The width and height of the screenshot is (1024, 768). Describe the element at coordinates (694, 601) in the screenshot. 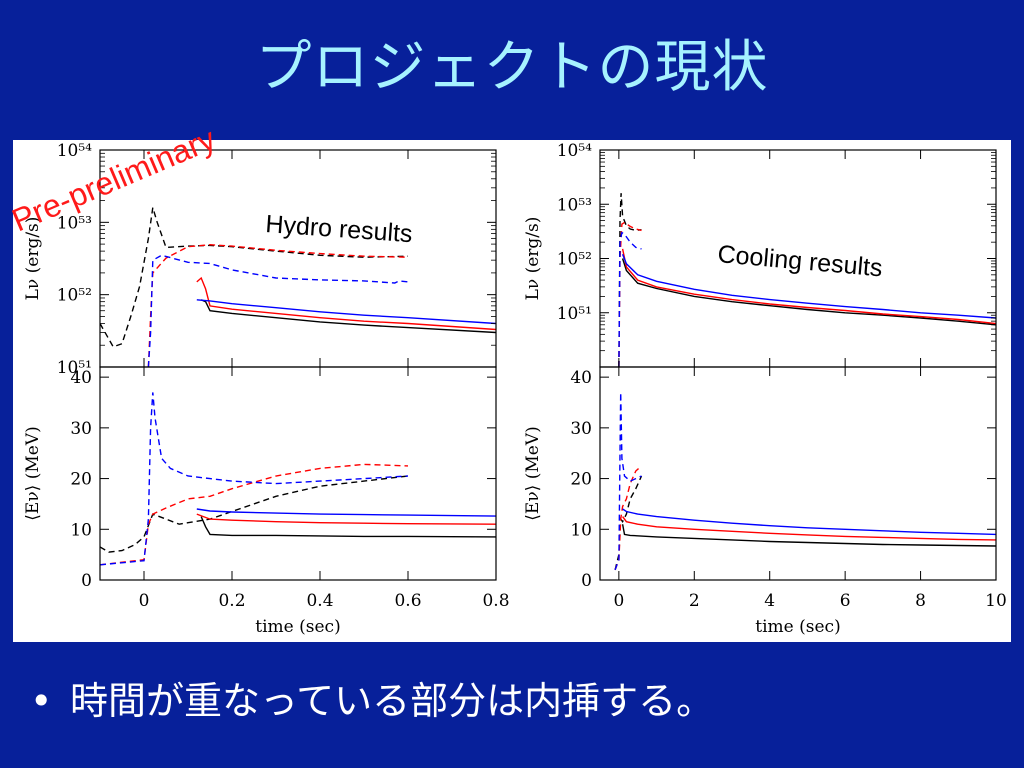

I see `cooling-energy-xtick-label-1: 2` at that location.